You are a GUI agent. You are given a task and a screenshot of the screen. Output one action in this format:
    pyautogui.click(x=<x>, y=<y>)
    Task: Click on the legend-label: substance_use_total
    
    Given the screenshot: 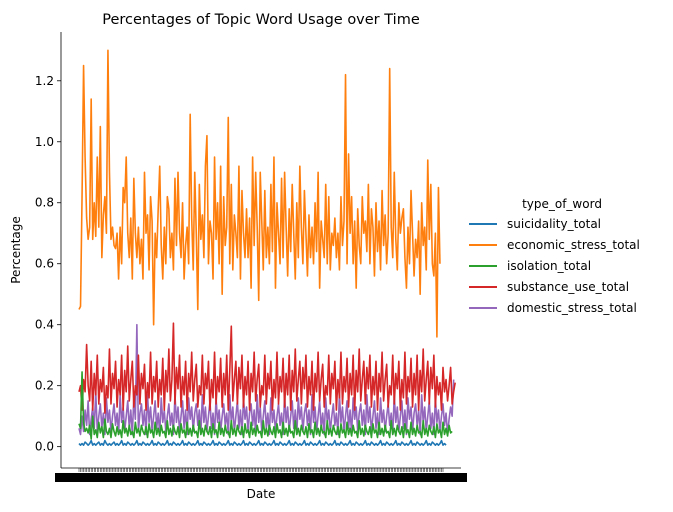 What is the action you would take?
    pyautogui.click(x=568, y=287)
    